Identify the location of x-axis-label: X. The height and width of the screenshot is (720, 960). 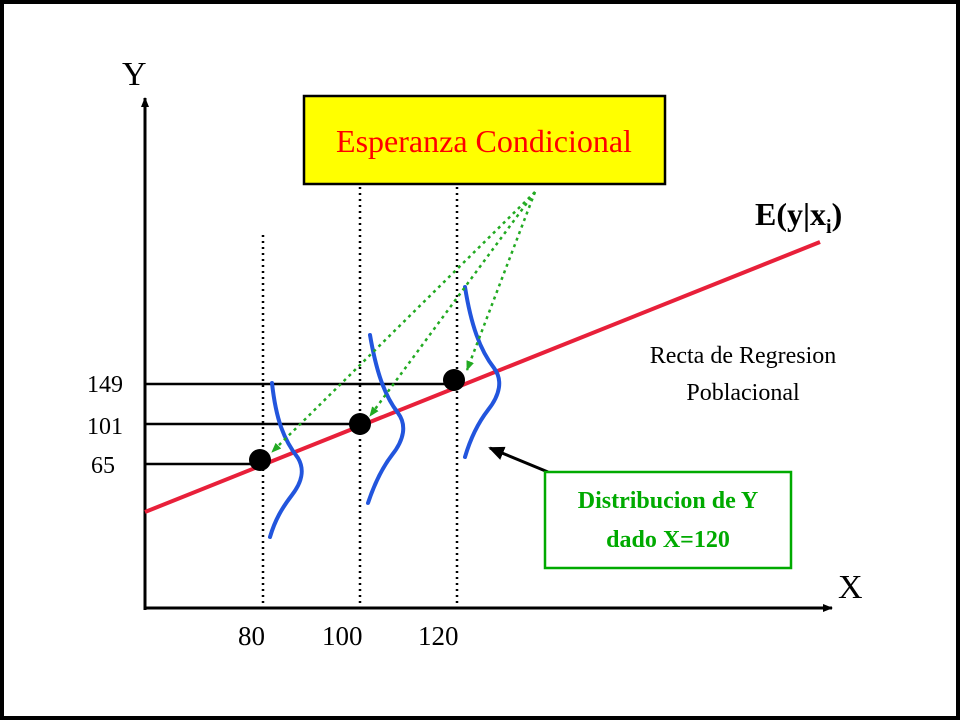
(850, 587).